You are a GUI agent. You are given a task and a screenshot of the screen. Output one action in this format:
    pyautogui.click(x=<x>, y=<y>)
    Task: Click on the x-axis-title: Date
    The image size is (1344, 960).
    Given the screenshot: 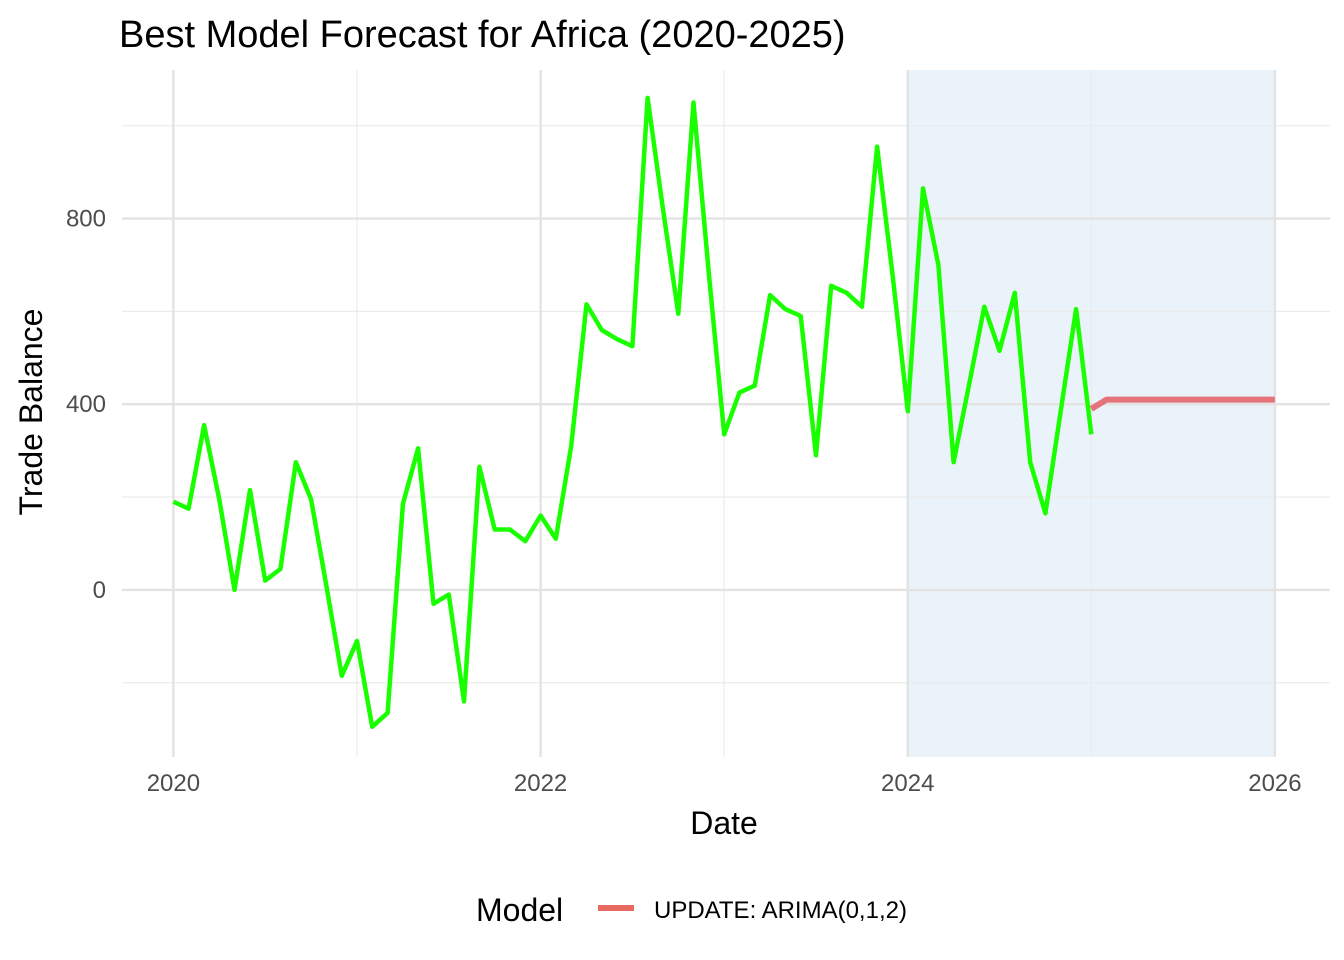 What is the action you would take?
    pyautogui.click(x=724, y=823)
    